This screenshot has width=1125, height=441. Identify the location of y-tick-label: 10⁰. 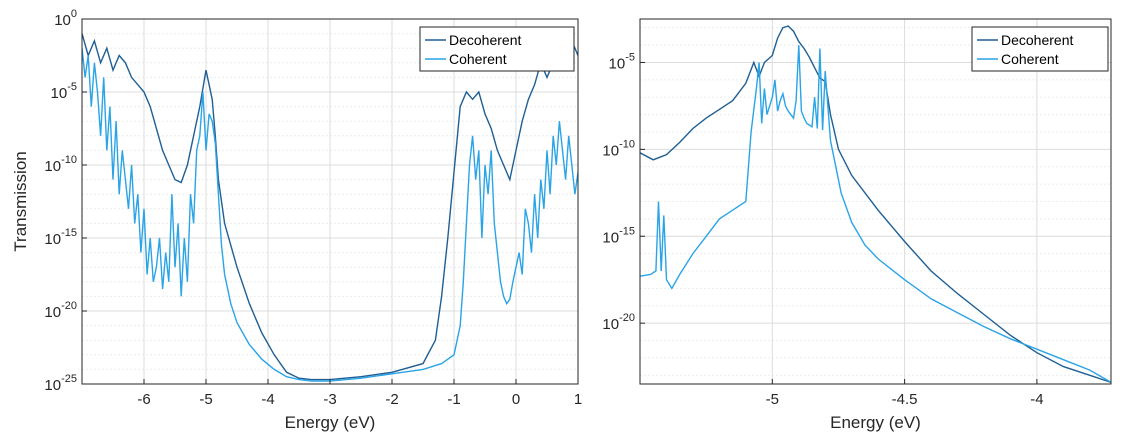
(65, 18).